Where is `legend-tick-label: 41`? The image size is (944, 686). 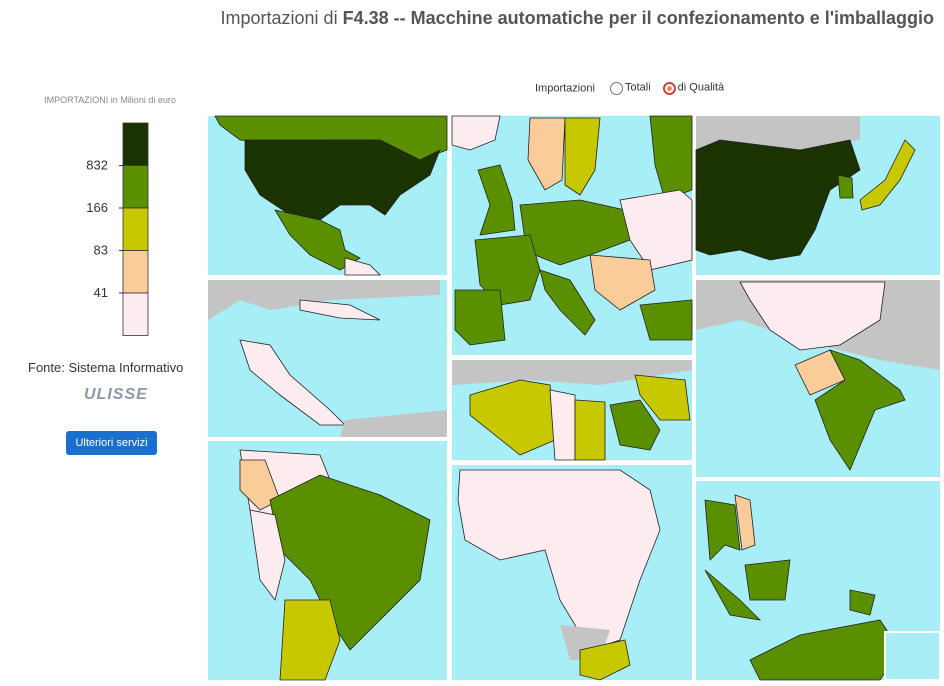
legend-tick-label: 41 is located at coordinates (101, 292).